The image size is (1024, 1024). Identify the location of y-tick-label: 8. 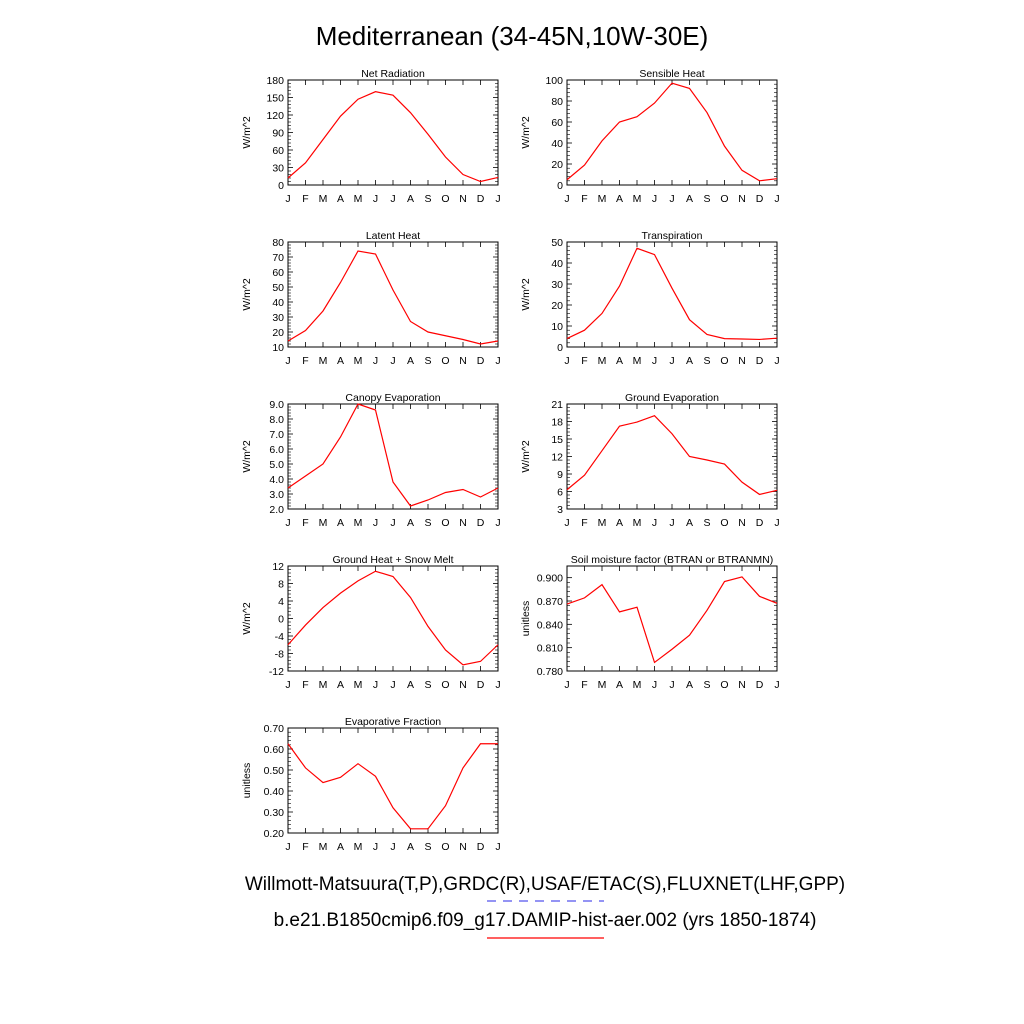
(281, 585).